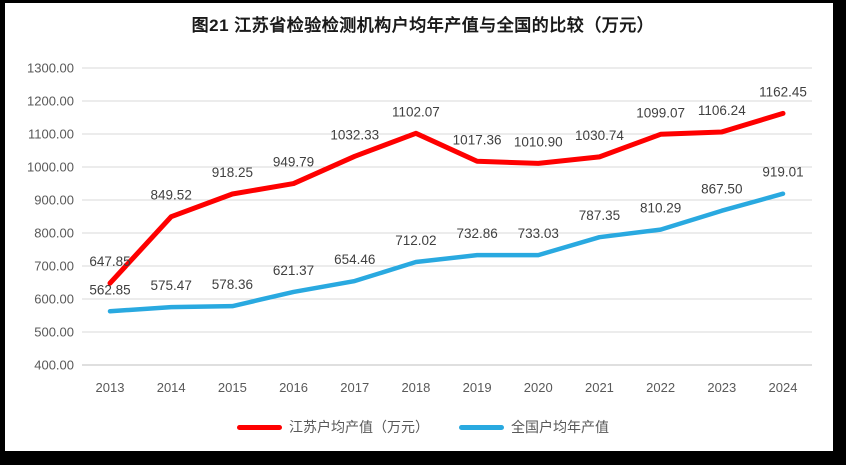 Image resolution: width=846 pixels, height=465 pixels. I want to click on x-axis-tick-label: 2017, so click(354, 387).